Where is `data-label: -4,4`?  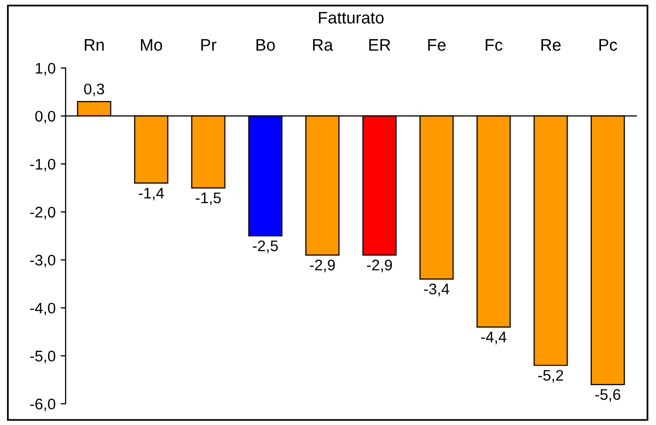
data-label: -4,4 is located at coordinates (493, 338).